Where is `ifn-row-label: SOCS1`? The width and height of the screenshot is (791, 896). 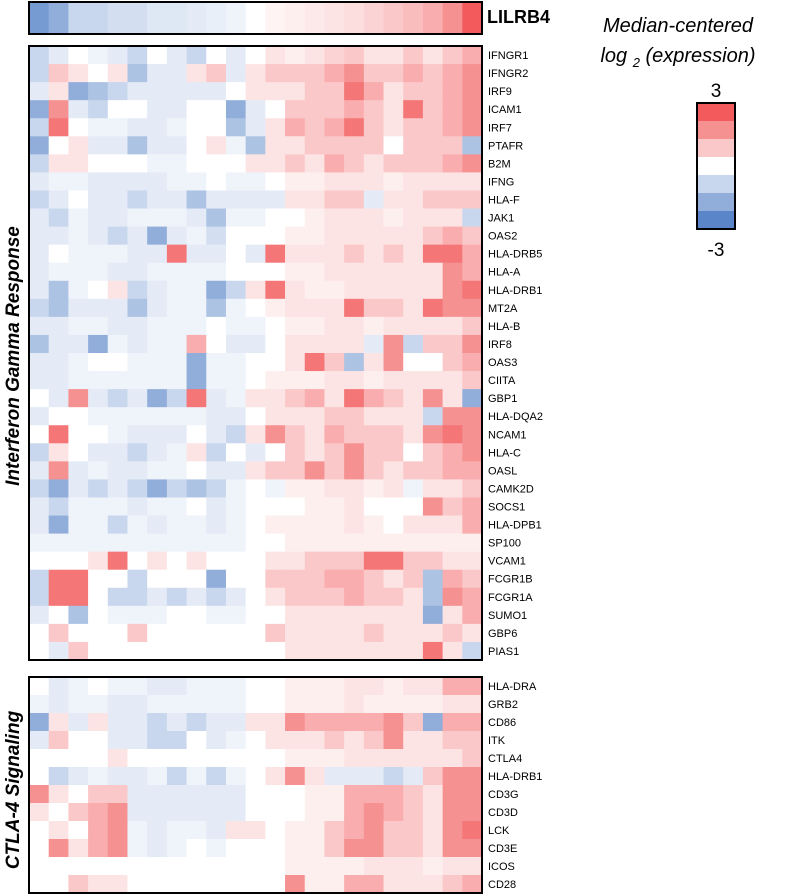
ifn-row-label: SOCS1 is located at coordinates (506, 508).